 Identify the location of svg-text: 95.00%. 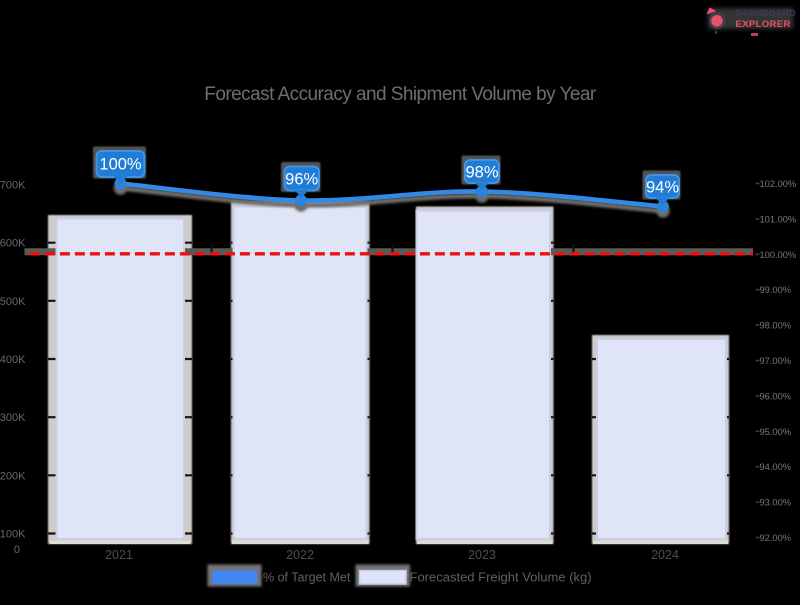
(776, 432).